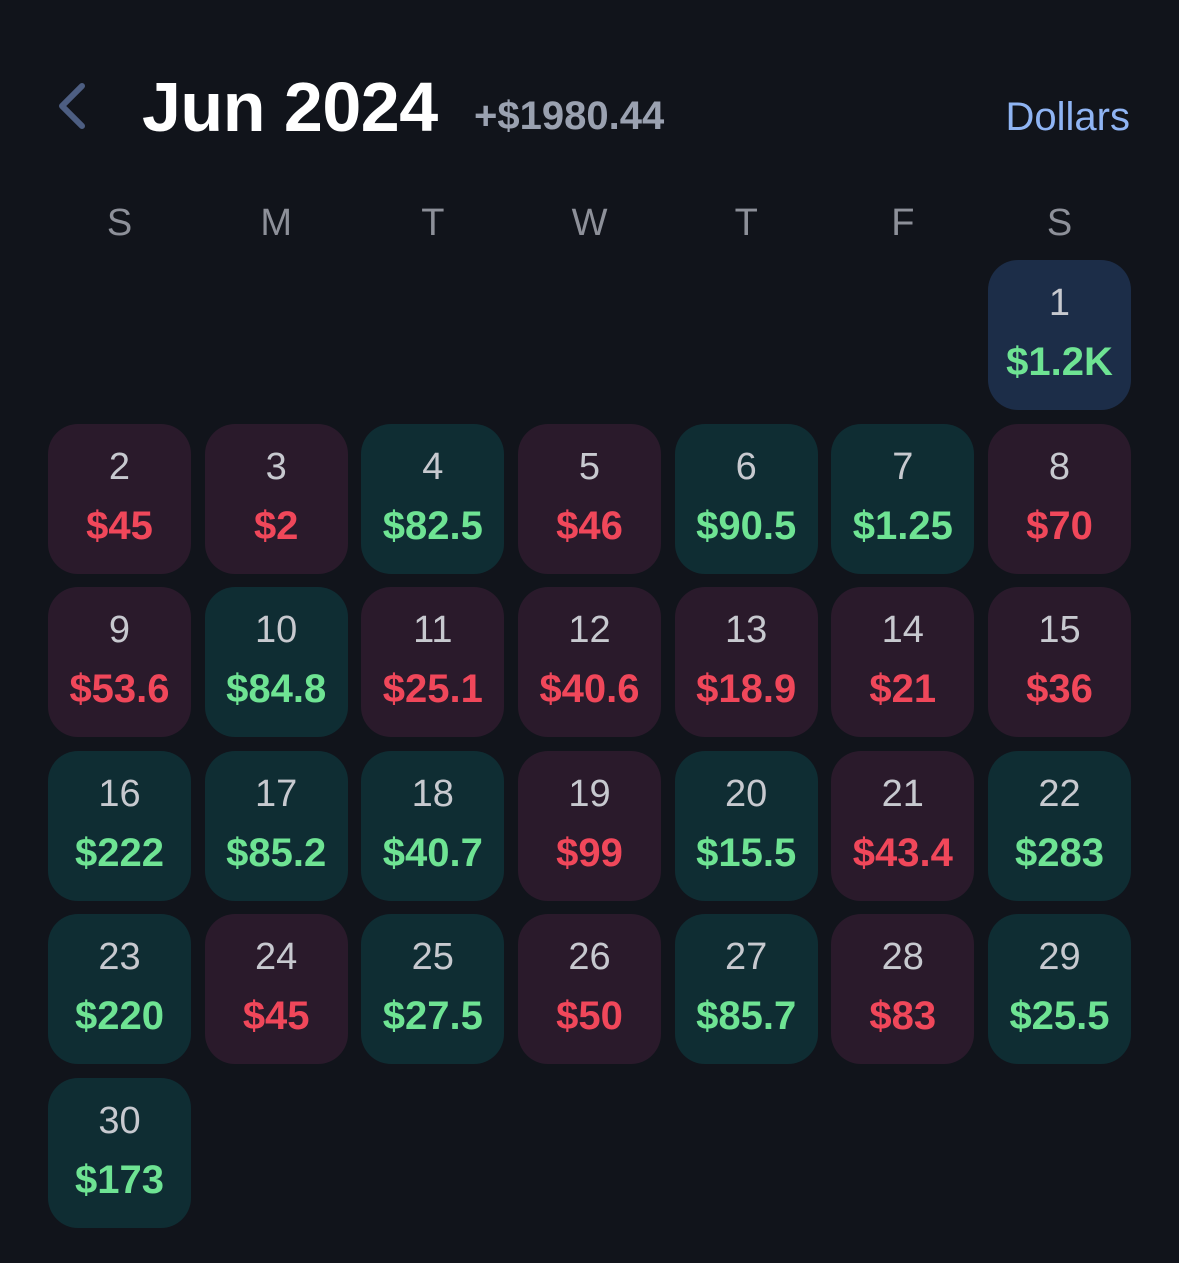  Describe the element at coordinates (1059, 303) in the screenshot. I see `day-number: 1` at that location.